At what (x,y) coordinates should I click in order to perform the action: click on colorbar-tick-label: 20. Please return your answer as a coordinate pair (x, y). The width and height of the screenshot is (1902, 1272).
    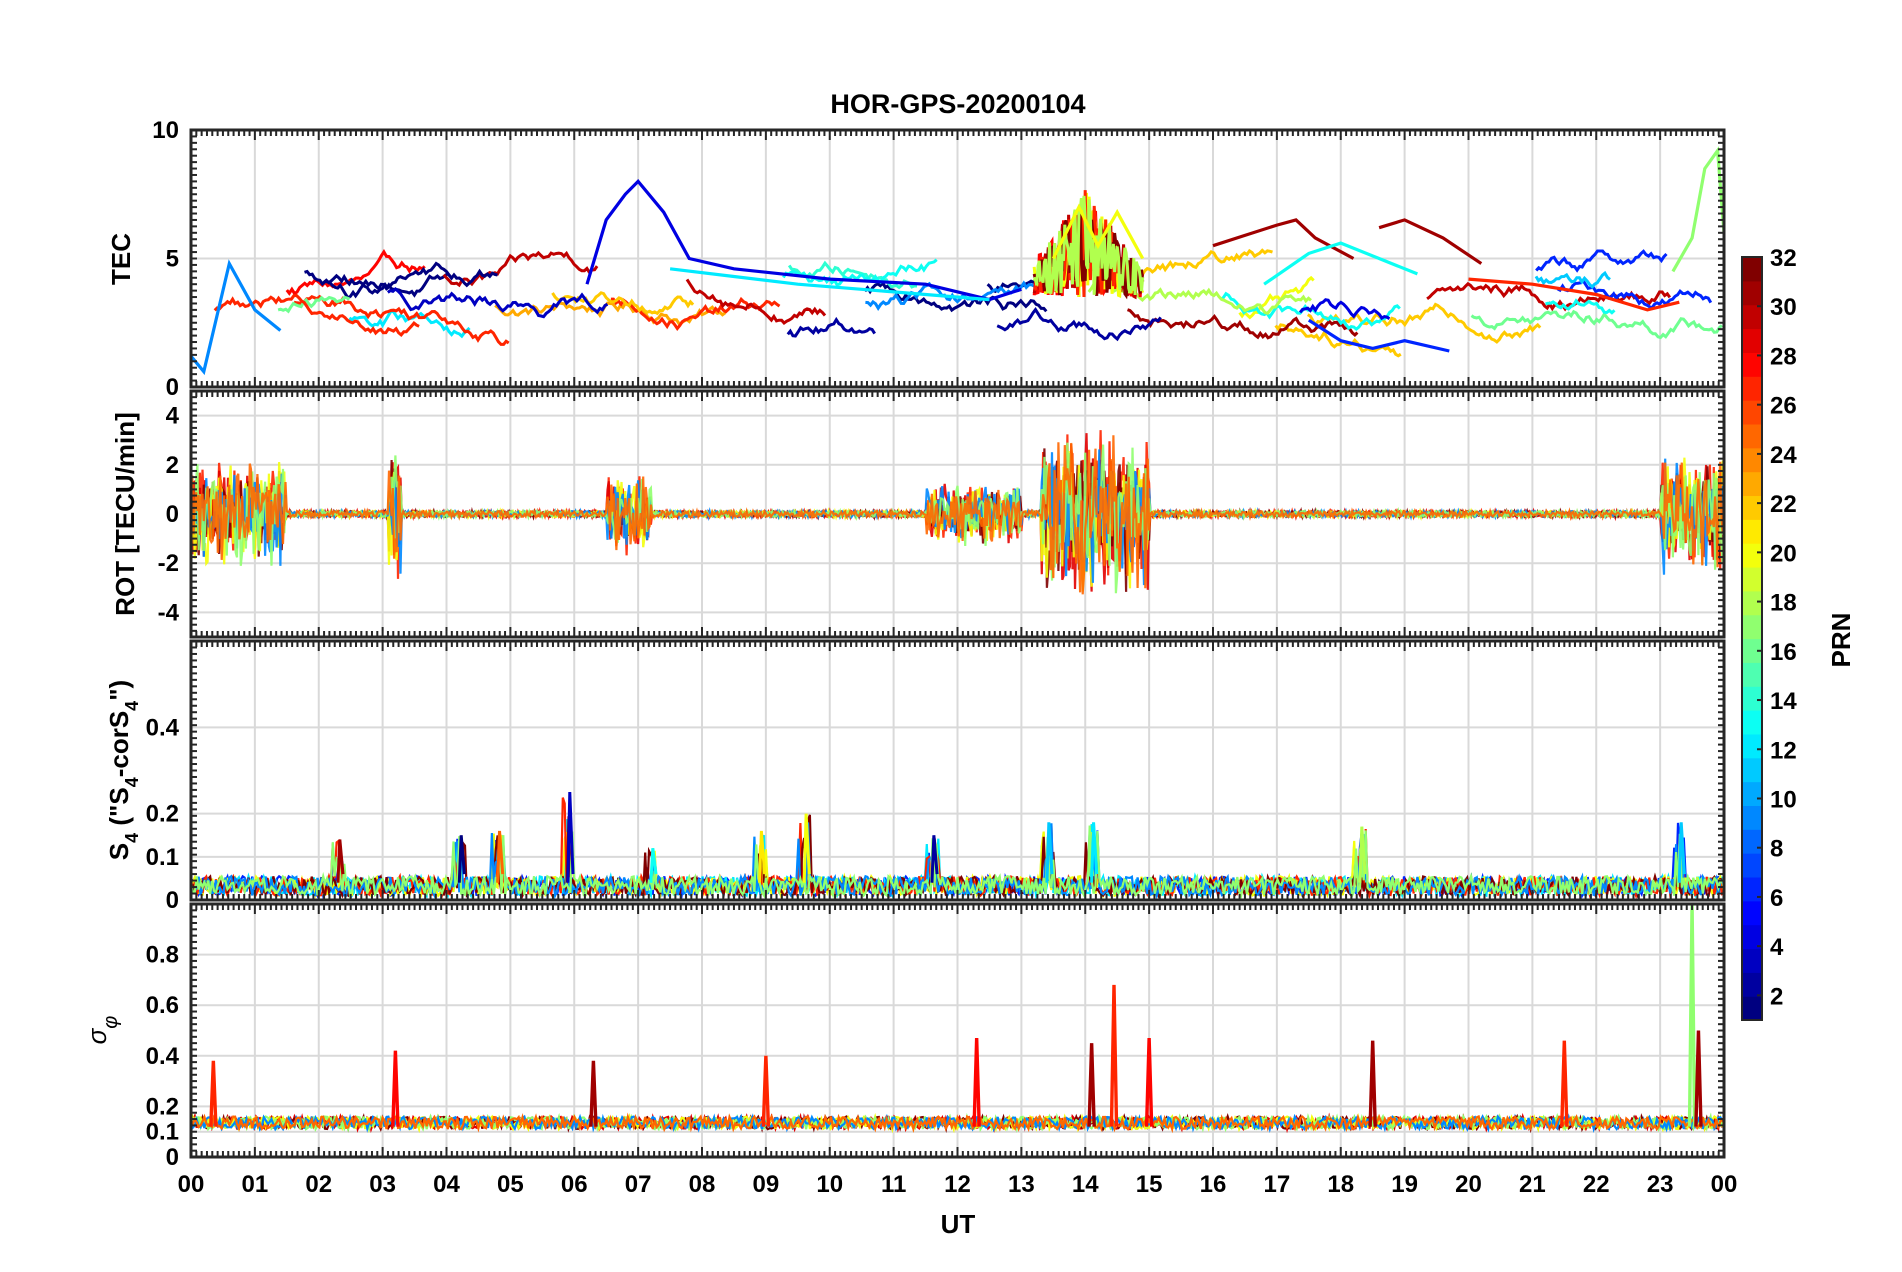
    Looking at the image, I should click on (1783, 553).